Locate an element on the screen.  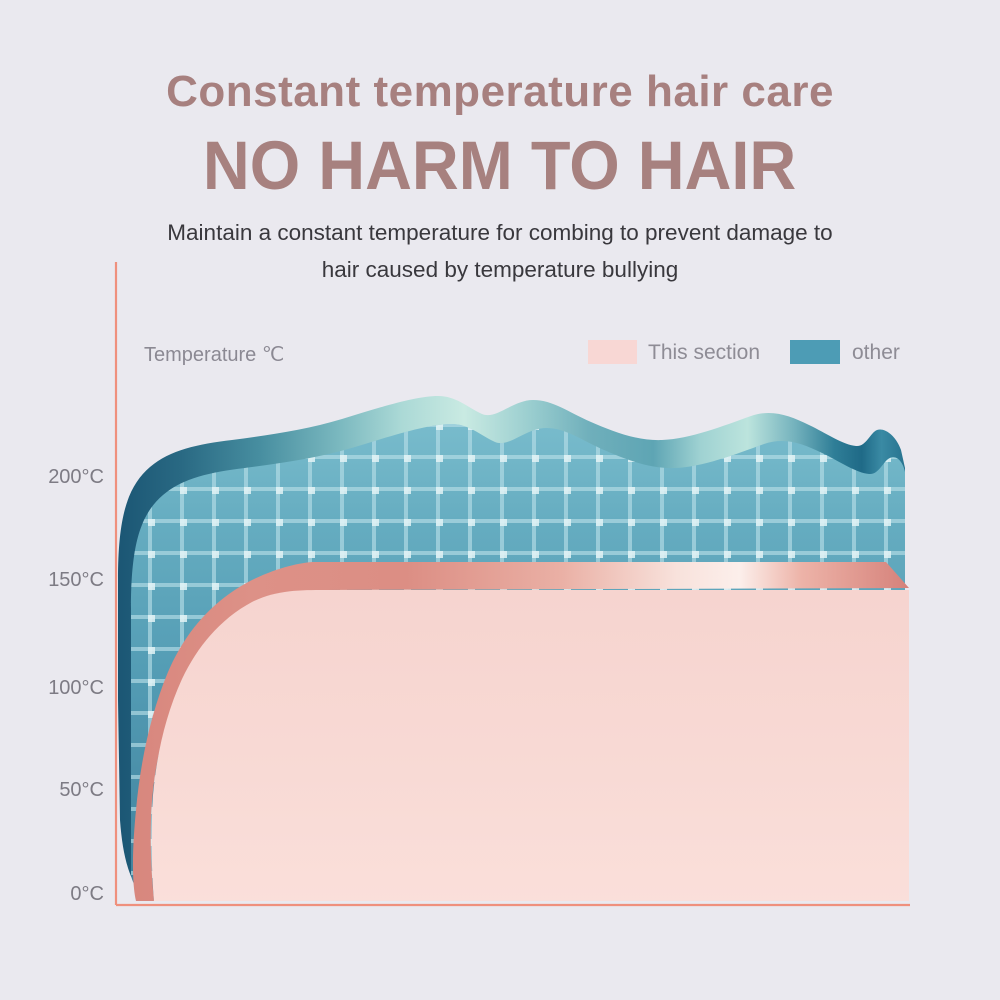
y-tick-0: 0°C is located at coordinates (87, 894).